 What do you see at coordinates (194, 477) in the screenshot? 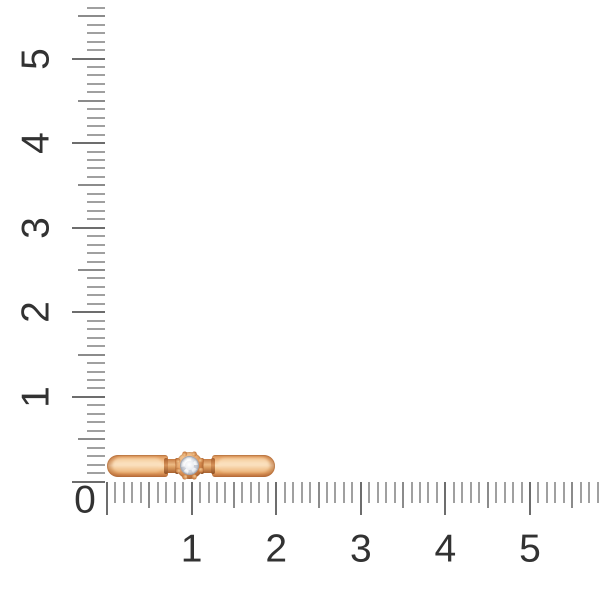
I see `bezel-prong` at bounding box center [194, 477].